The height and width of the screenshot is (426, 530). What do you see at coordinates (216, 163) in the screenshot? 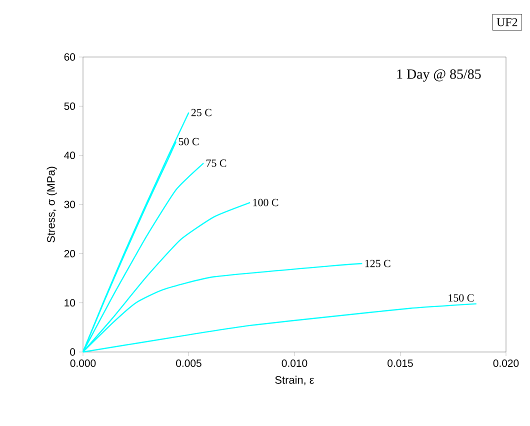
I see `series-label: 75 C` at bounding box center [216, 163].